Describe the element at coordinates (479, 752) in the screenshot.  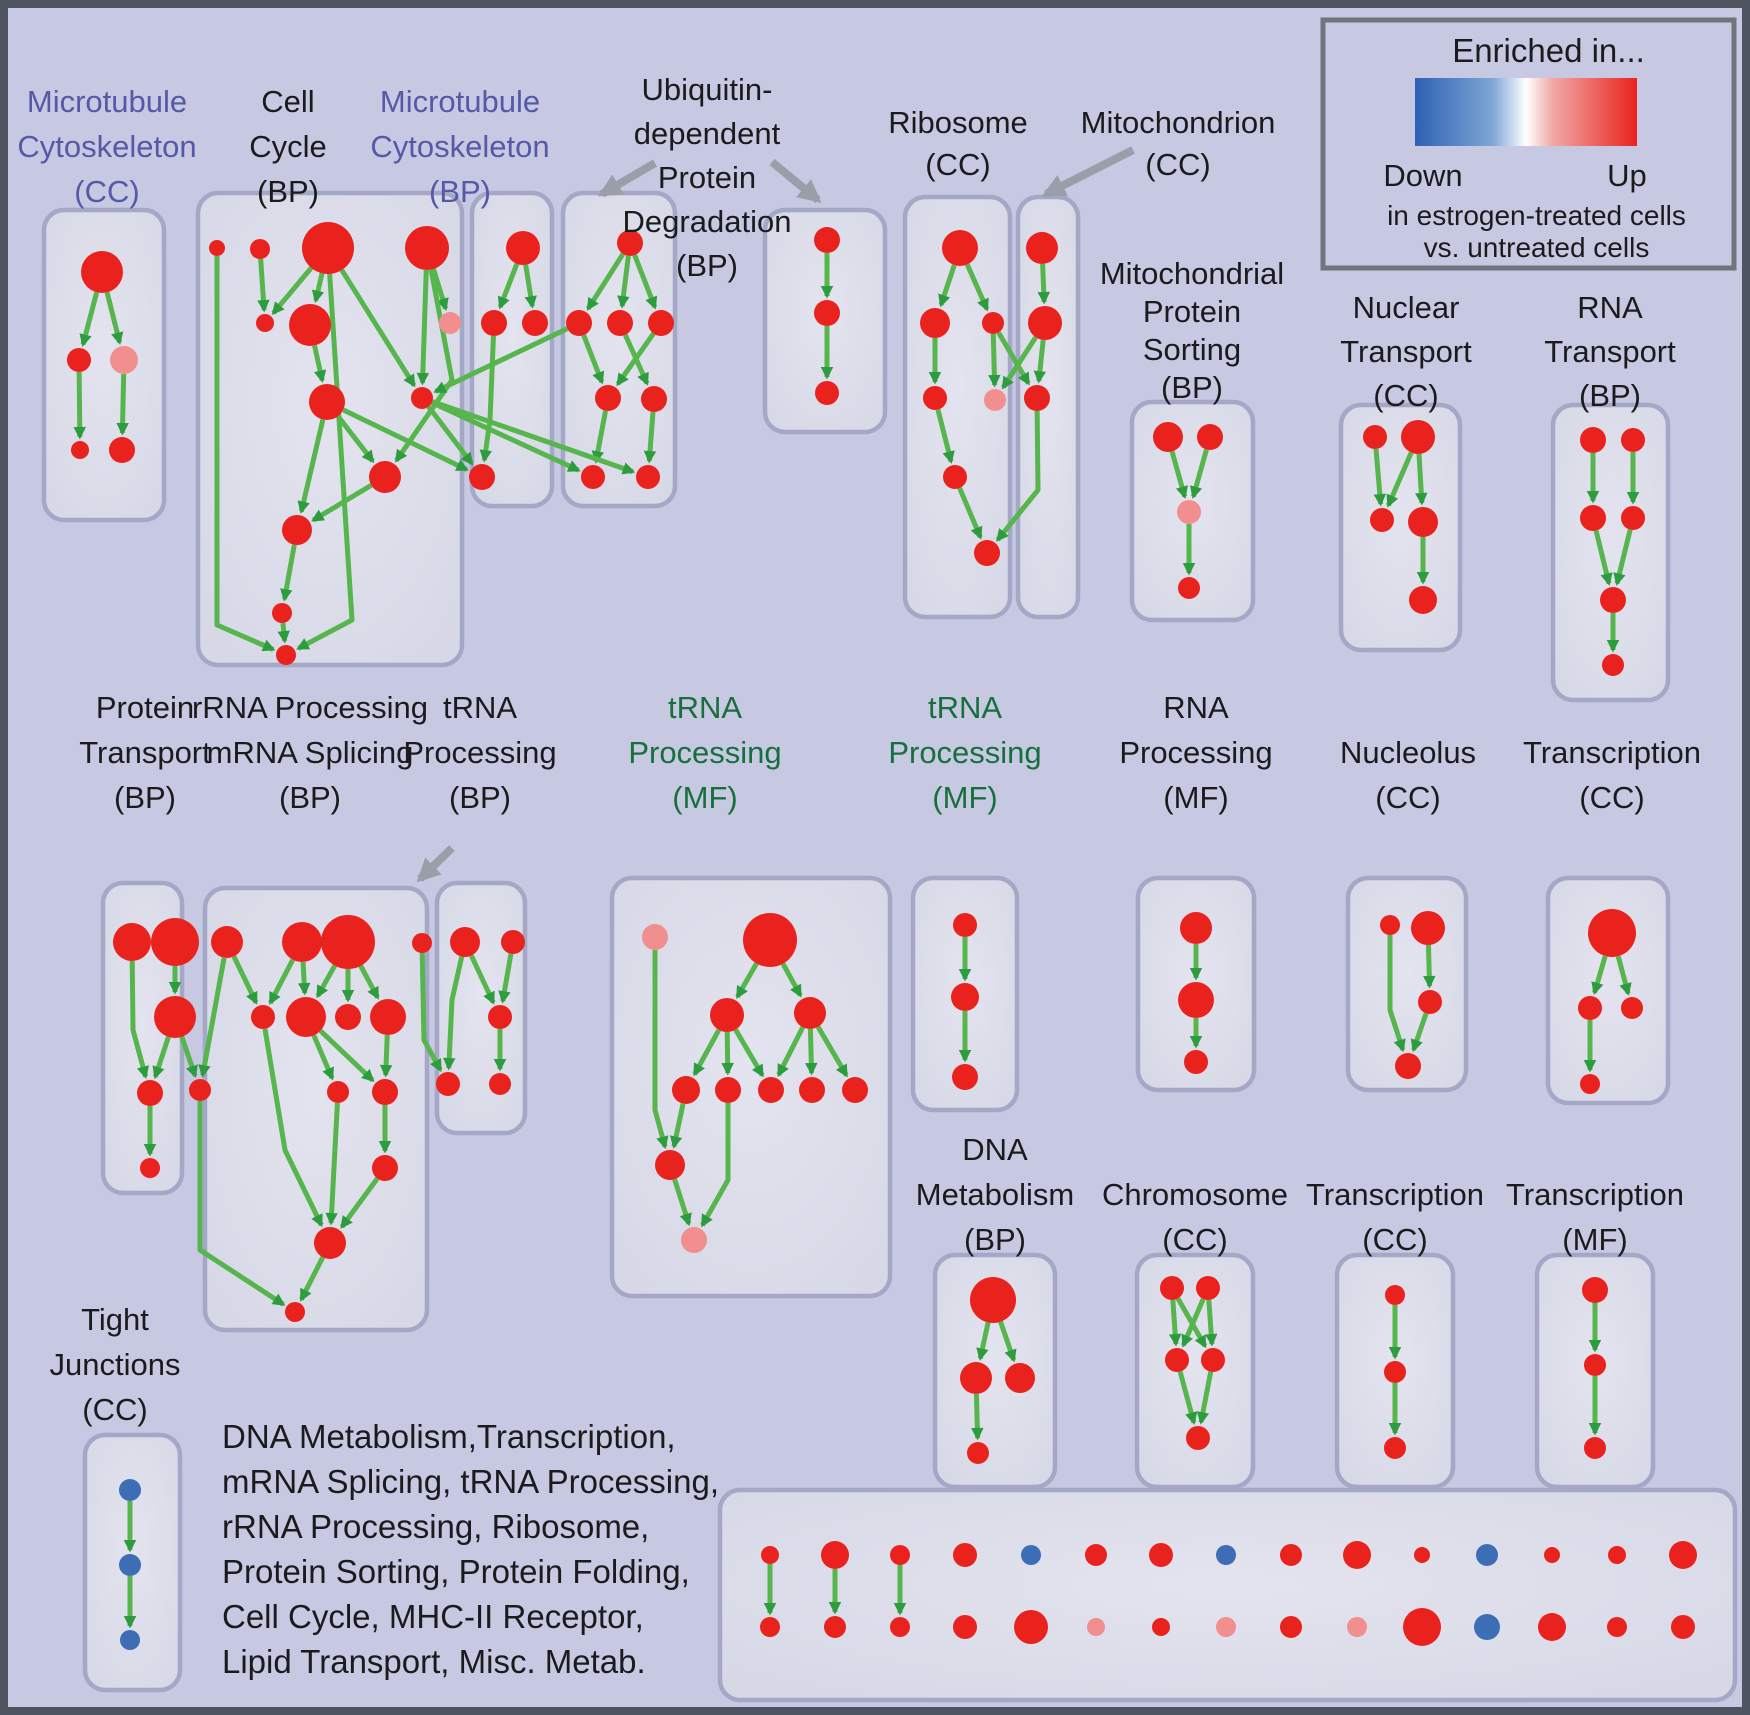
I see `cluster-label-trna-processing-bp-line-1: Processing` at that location.